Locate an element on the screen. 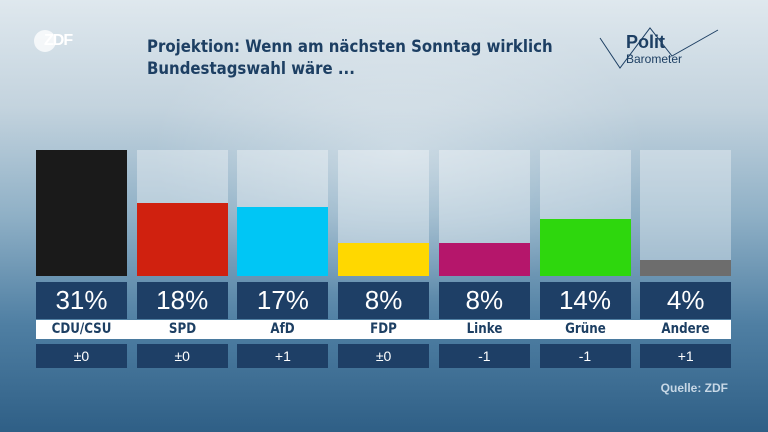 The image size is (768, 432). party-label: CDU/CSU is located at coordinates (81, 329).